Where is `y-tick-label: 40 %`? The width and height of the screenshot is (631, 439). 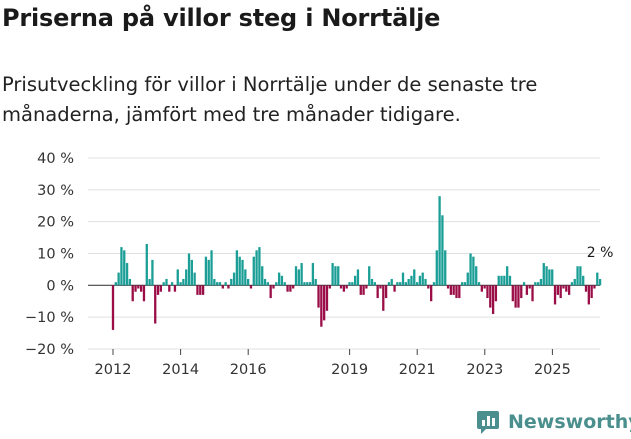 y-tick-label: 40 % is located at coordinates (55, 159).